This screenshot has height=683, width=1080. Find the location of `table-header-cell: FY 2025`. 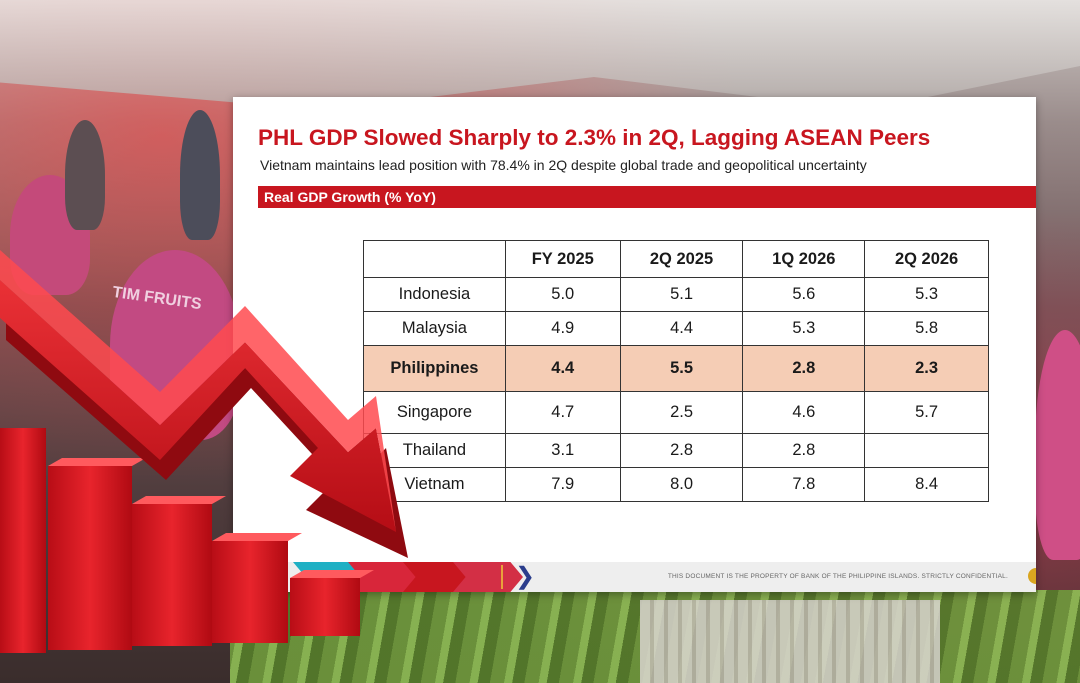

table-header-cell: FY 2025 is located at coordinates (562, 259).